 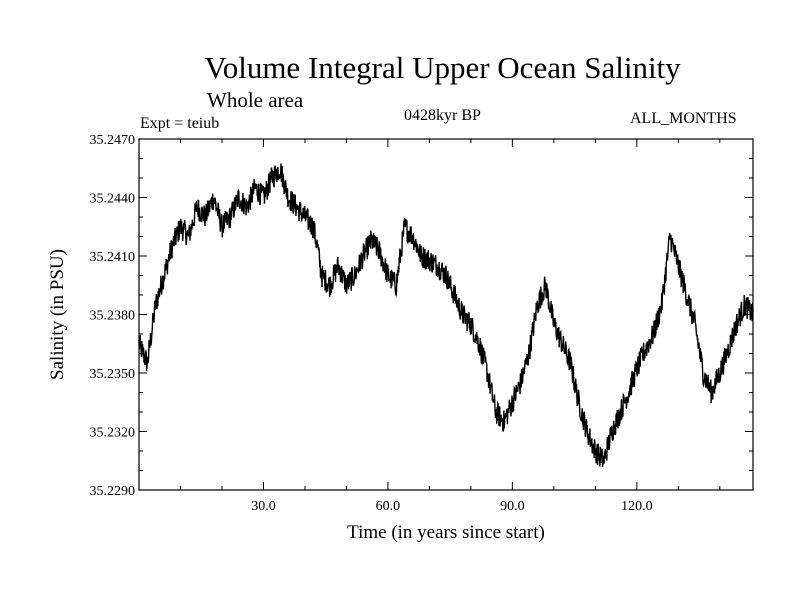 What do you see at coordinates (113, 140) in the screenshot?
I see `y-tick-label: 35.2470` at bounding box center [113, 140].